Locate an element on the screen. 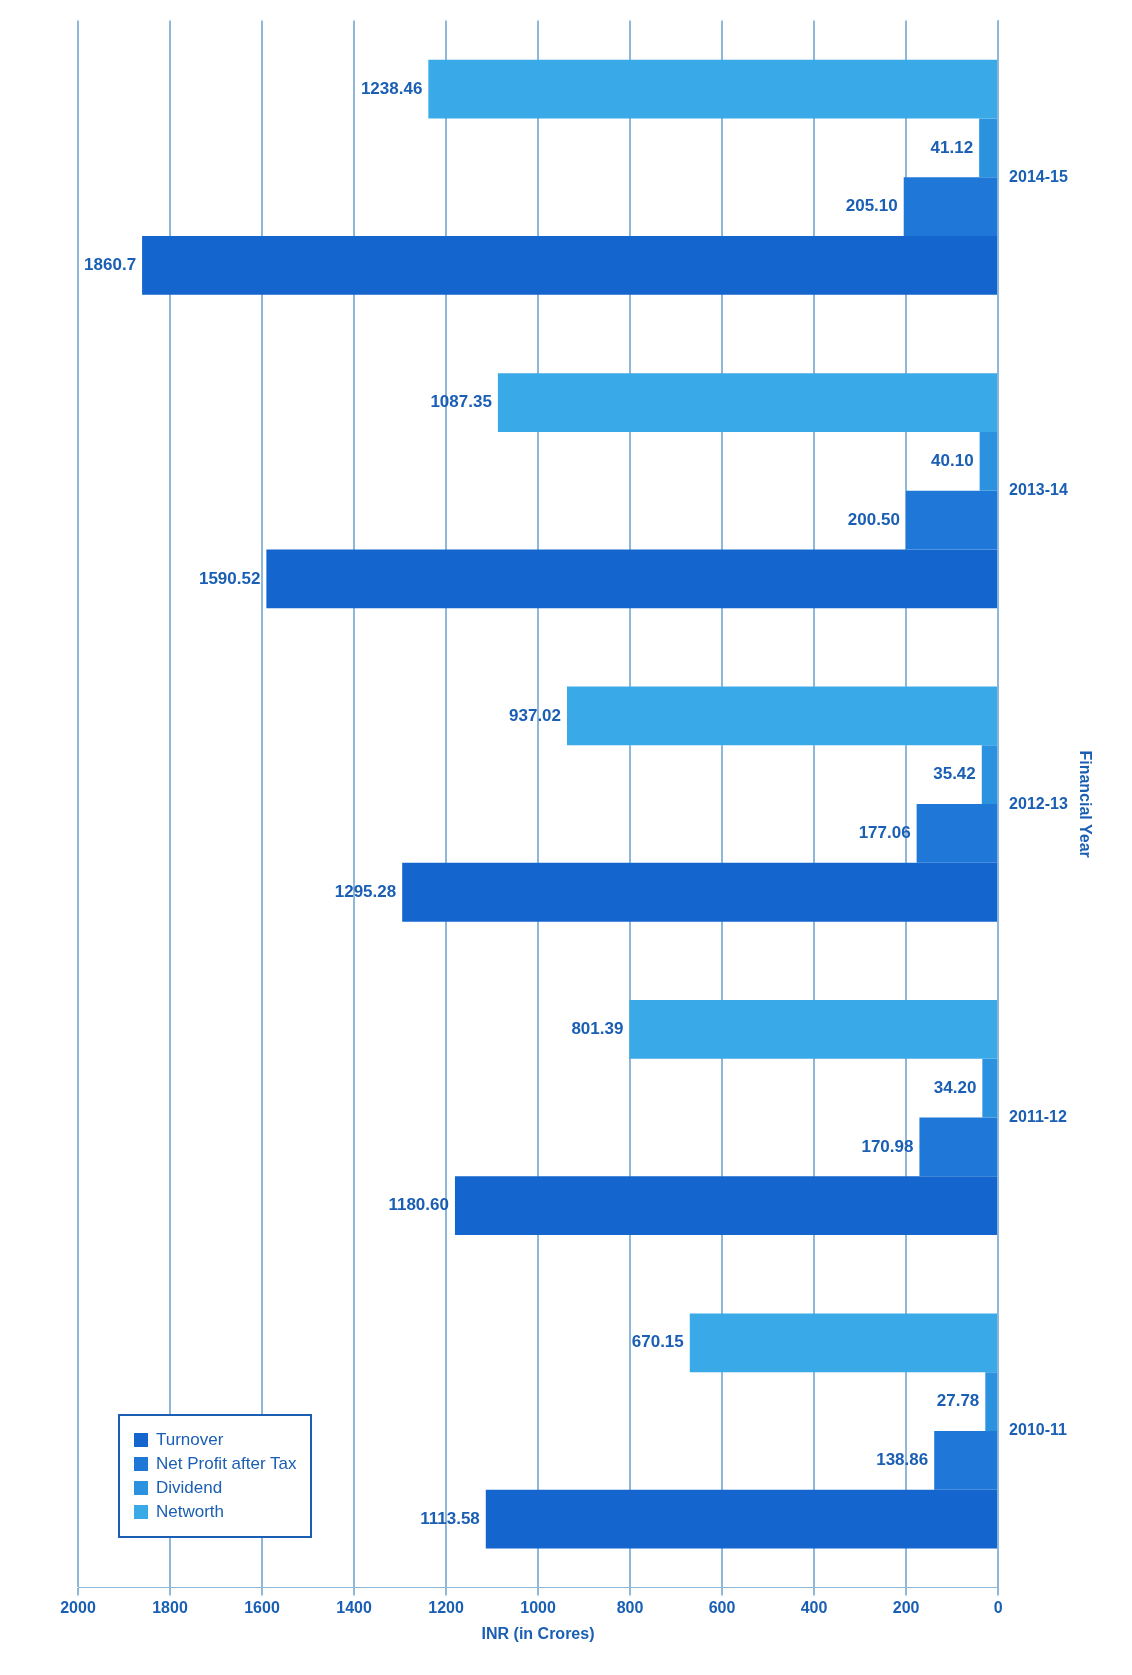 This screenshot has width=1132, height=1675. data-label: 138.86 is located at coordinates (902, 1459).